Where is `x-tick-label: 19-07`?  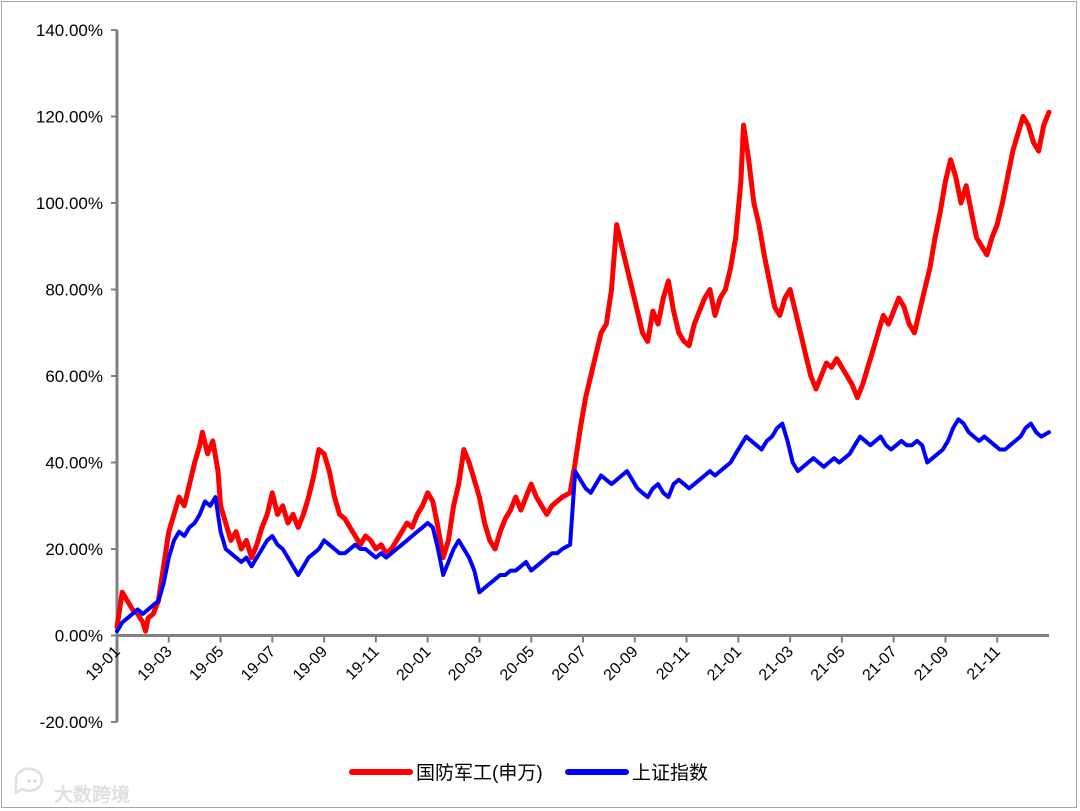
x-tick-label: 19-07 is located at coordinates (258, 663).